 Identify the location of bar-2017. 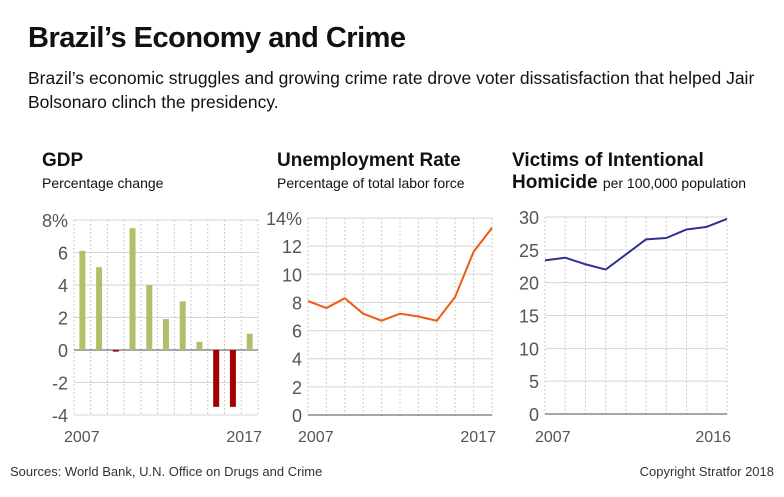
(249, 341).